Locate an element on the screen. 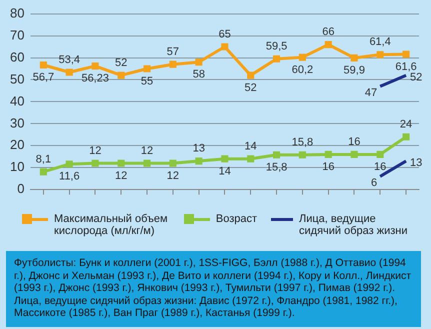  y-tick-label: 80 is located at coordinates (17, 12).